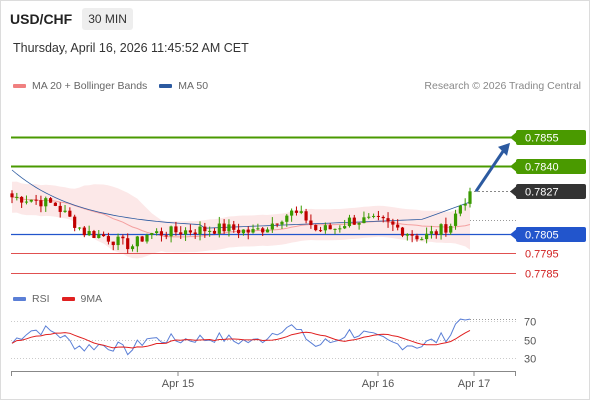  What do you see at coordinates (504, 149) in the screenshot?
I see `projection-arrow-head` at bounding box center [504, 149].